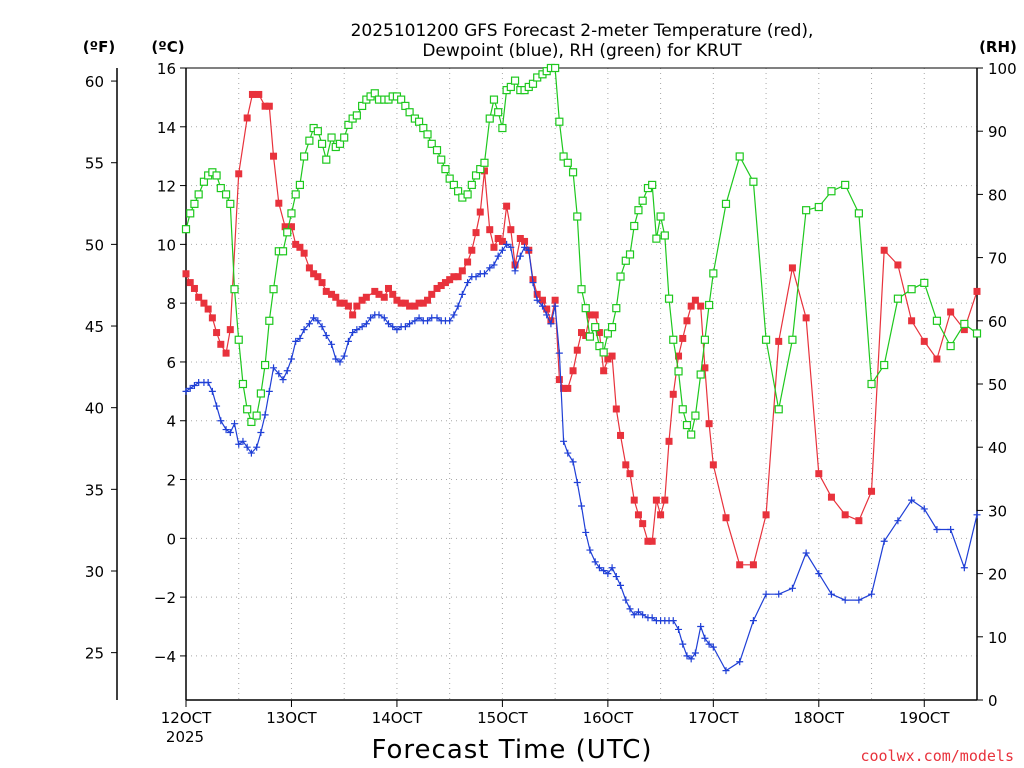  Describe the element at coordinates (166, 69) in the screenshot. I see `celsius-tick-label: 16` at that location.